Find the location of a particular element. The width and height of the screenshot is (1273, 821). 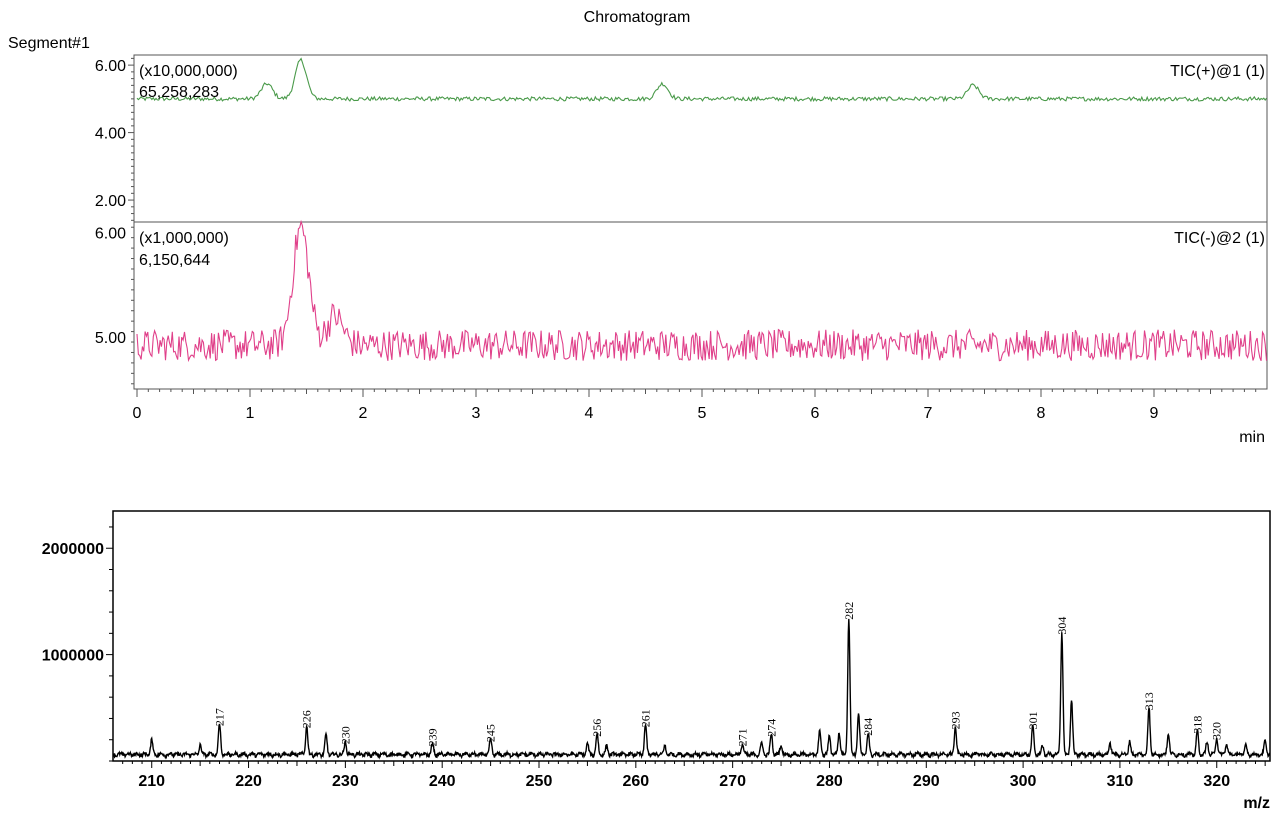

peak-label: 304 is located at coordinates (1062, 626).